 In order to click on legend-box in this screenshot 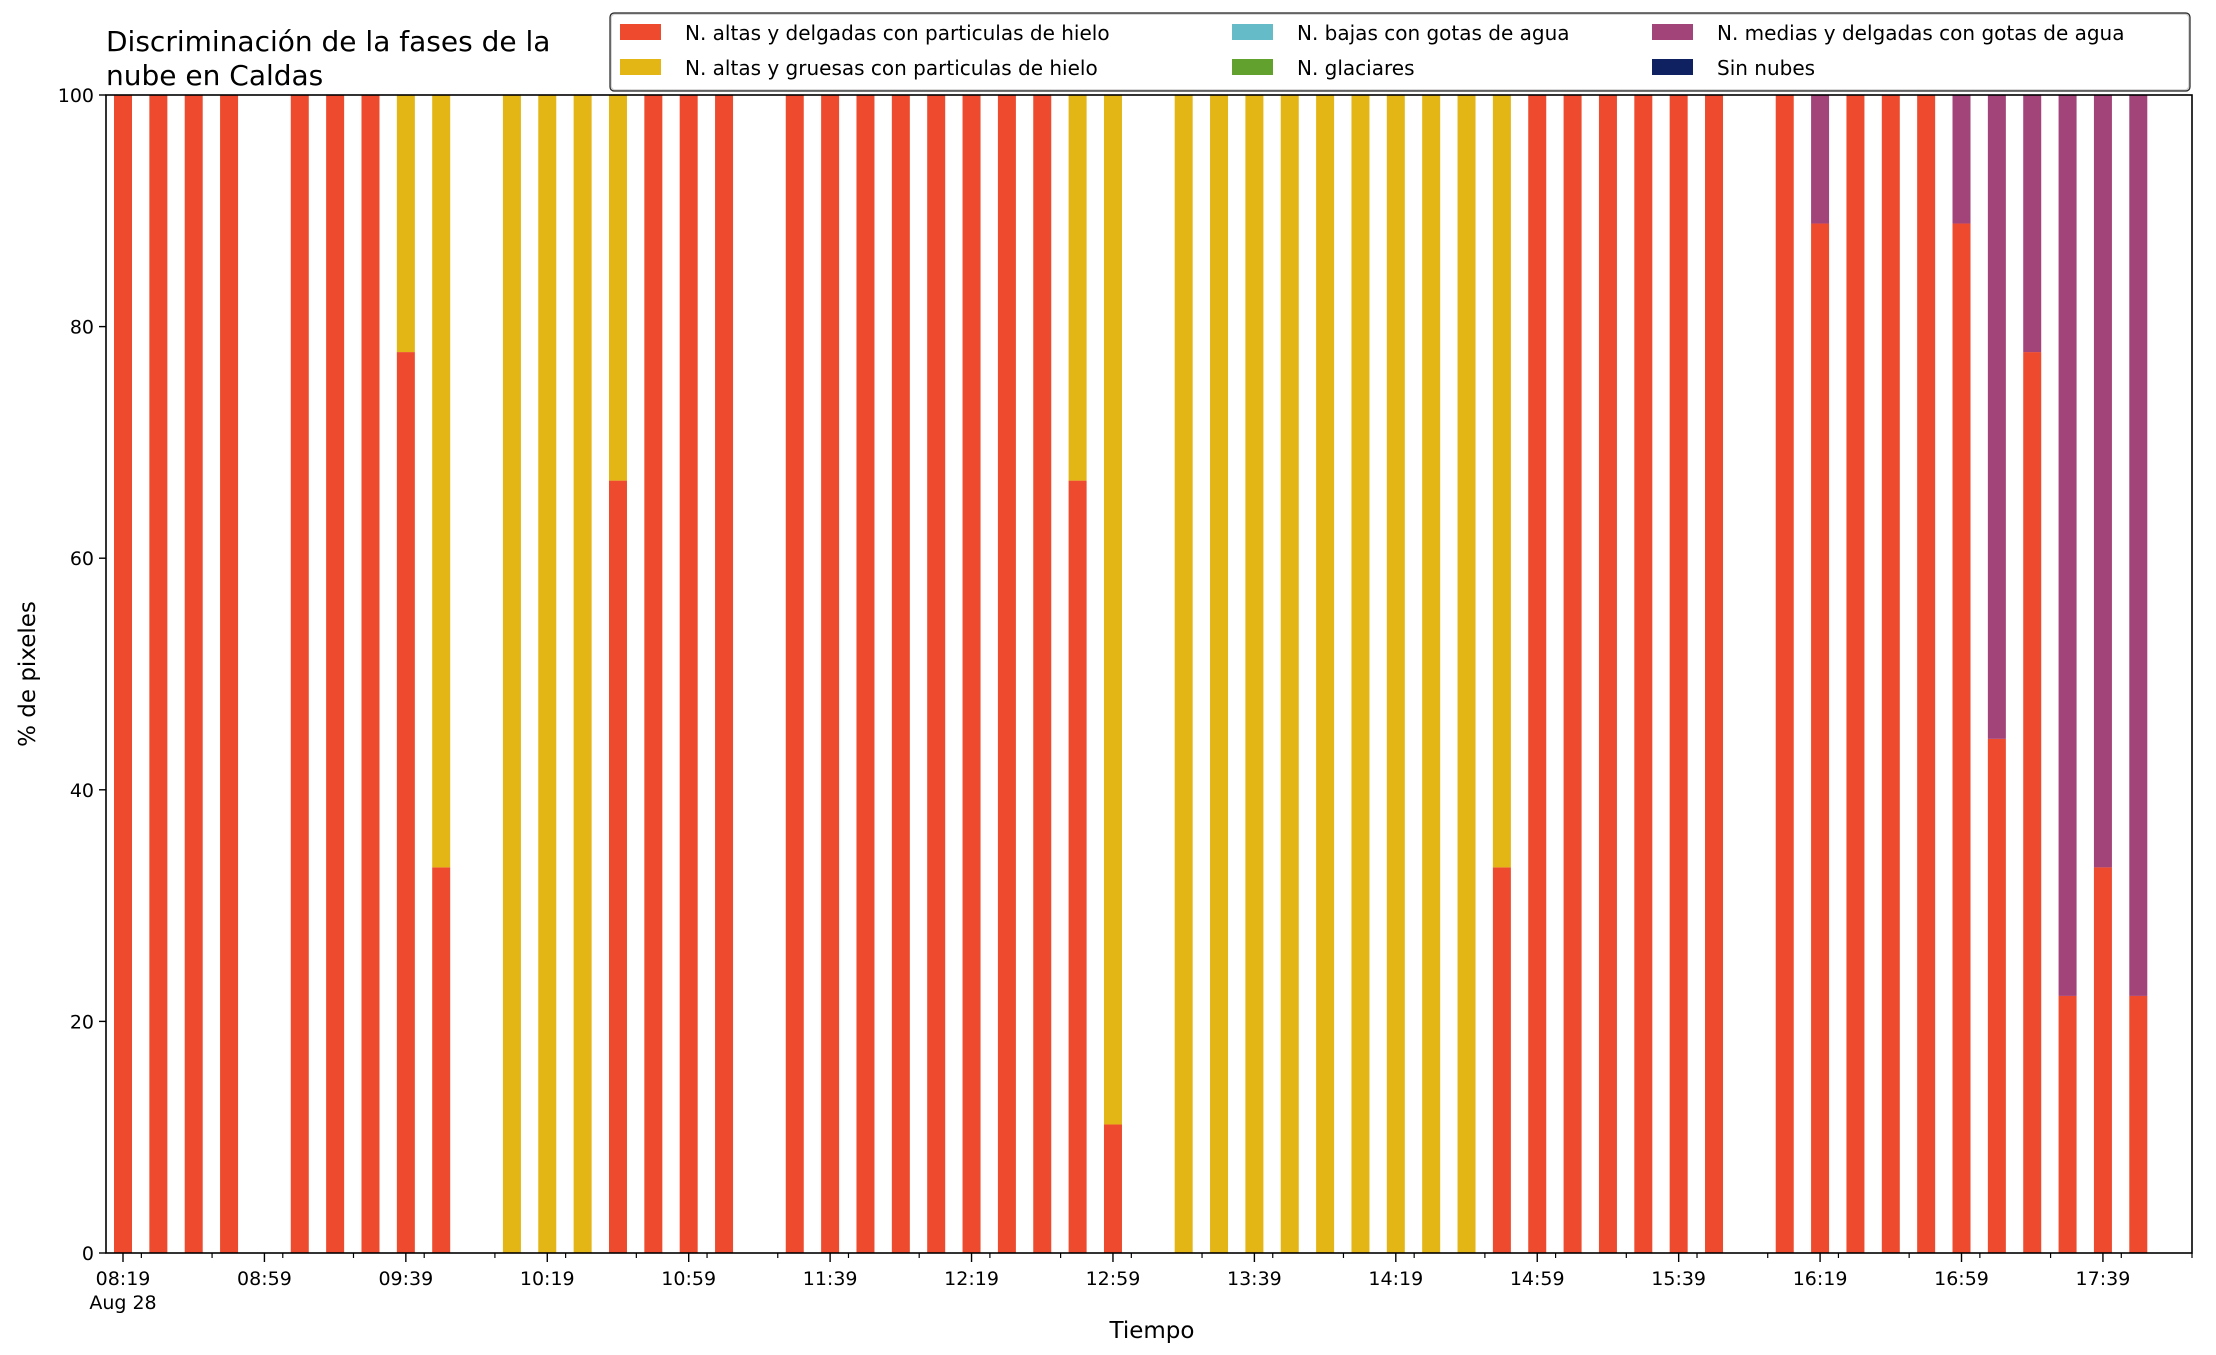, I will do `click(1400, 52)`.